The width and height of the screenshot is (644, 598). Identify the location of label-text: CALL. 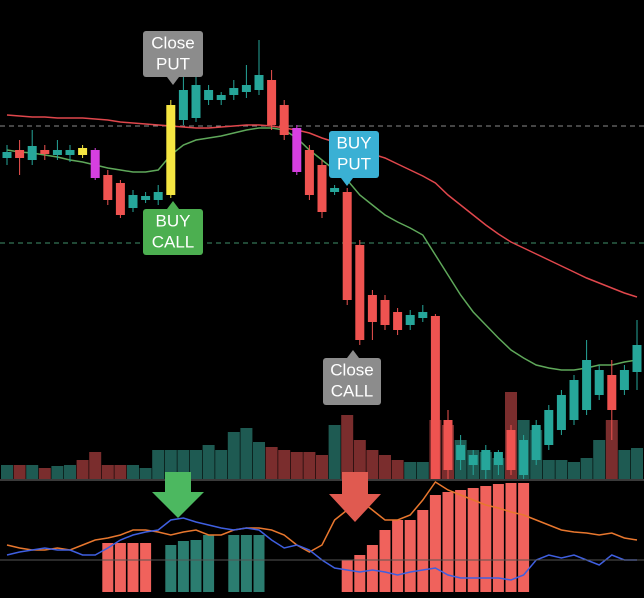
(352, 390).